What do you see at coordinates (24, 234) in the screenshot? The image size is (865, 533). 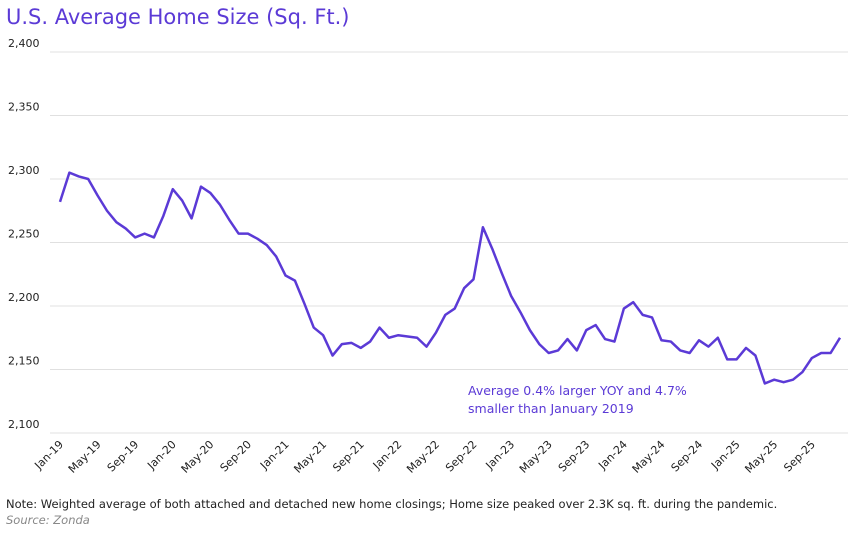 I see `y-tick-label: 2,250` at bounding box center [24, 234].